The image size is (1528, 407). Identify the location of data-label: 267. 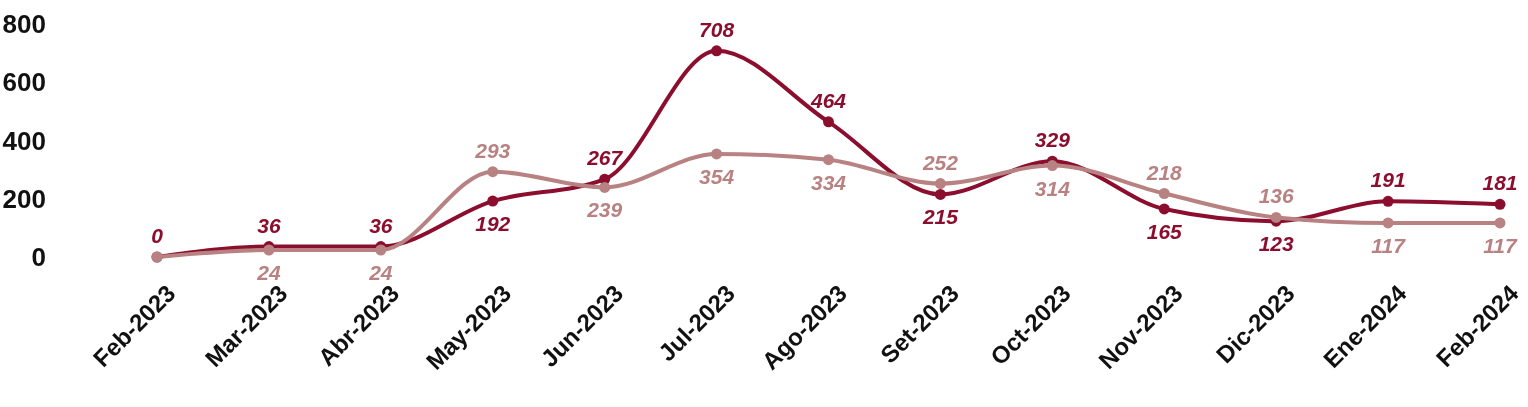
(605, 158).